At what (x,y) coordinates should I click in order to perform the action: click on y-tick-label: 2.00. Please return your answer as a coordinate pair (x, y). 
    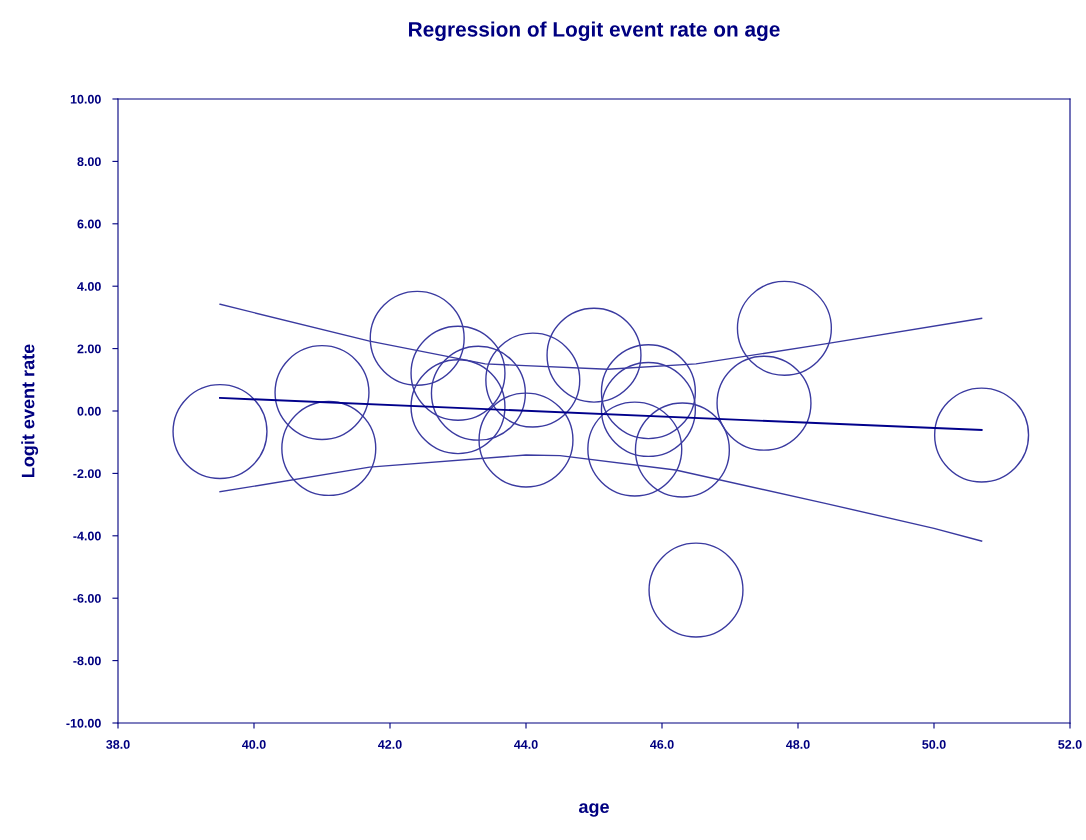
    Looking at the image, I should click on (89, 349).